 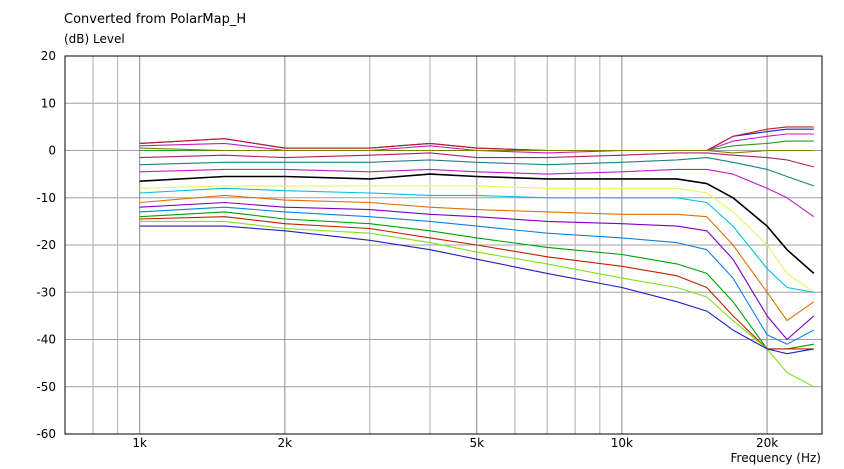 I want to click on x-tick-label: 5k, so click(x=476, y=443).